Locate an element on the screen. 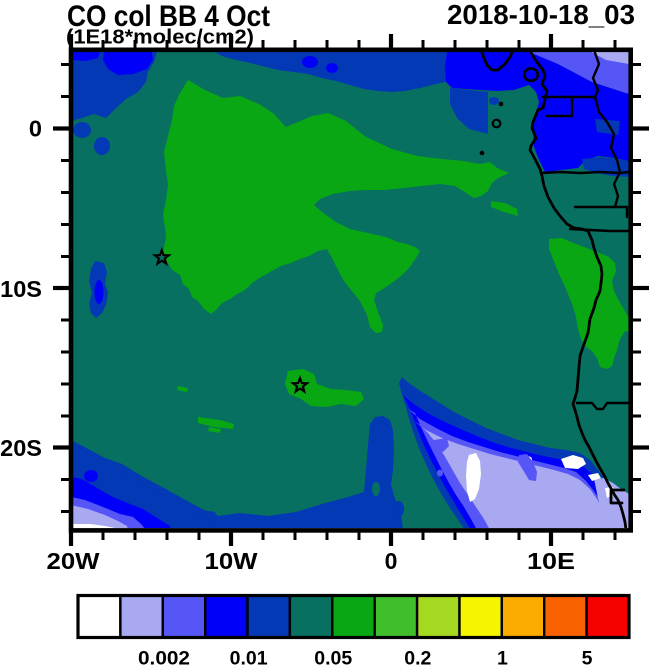 The height and width of the screenshot is (667, 650). svg-text: 0.05 is located at coordinates (333, 657).